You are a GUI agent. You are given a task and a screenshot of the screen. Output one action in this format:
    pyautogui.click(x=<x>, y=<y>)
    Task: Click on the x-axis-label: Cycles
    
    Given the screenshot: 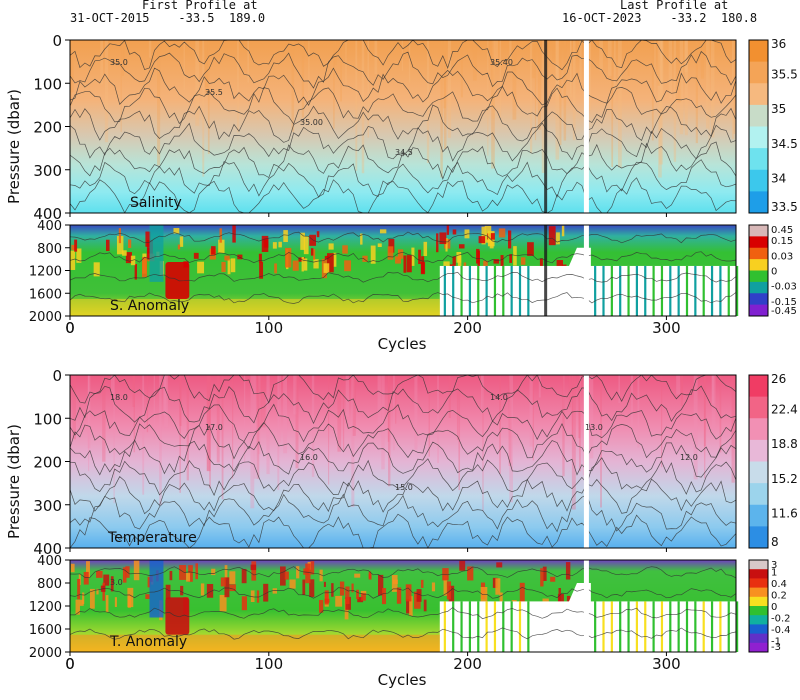 What is the action you would take?
    pyautogui.click(x=402, y=680)
    